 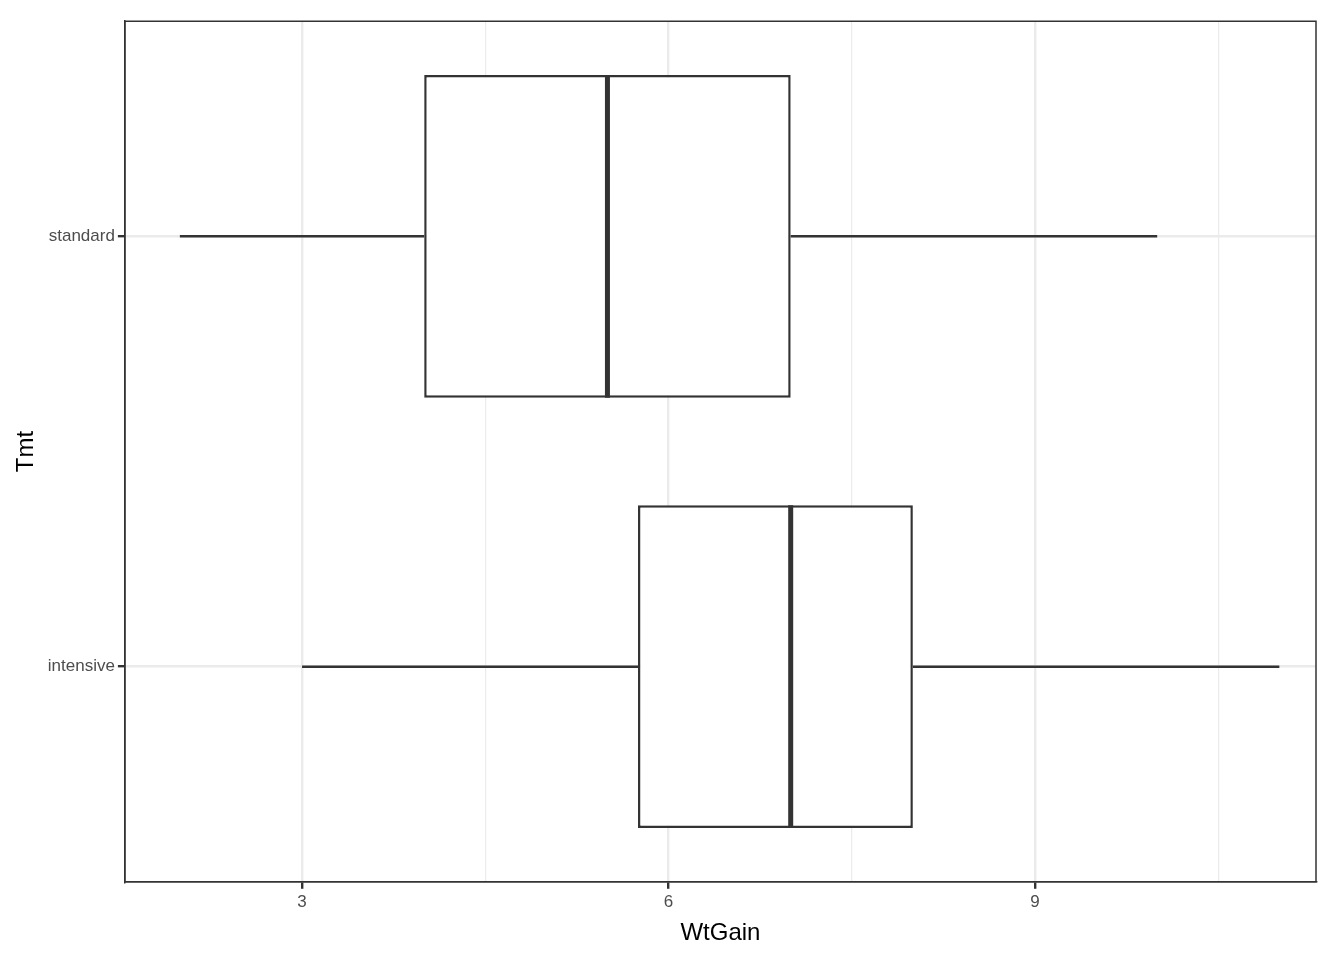 What do you see at coordinates (1035, 901) in the screenshot?
I see `x-tick-label: 9` at bounding box center [1035, 901].